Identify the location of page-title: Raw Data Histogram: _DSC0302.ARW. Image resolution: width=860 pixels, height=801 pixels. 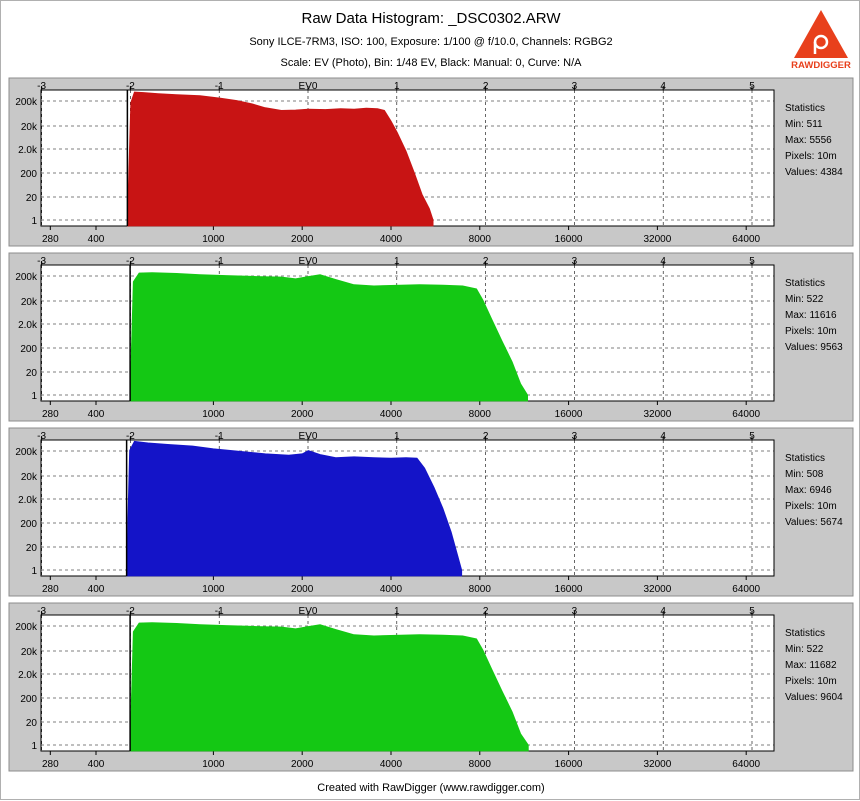
(431, 18).